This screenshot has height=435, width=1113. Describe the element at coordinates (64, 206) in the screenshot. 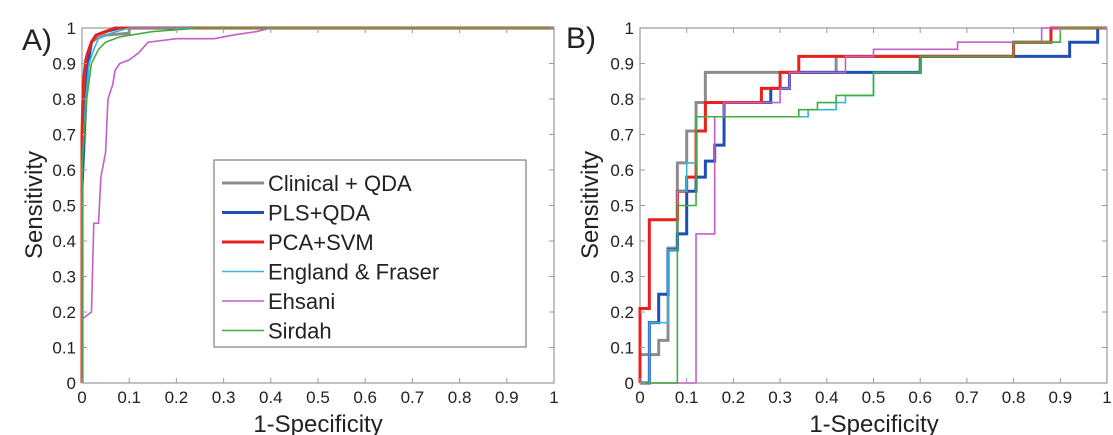

I see `panel-a-y-tick-label-5: 0.5` at that location.